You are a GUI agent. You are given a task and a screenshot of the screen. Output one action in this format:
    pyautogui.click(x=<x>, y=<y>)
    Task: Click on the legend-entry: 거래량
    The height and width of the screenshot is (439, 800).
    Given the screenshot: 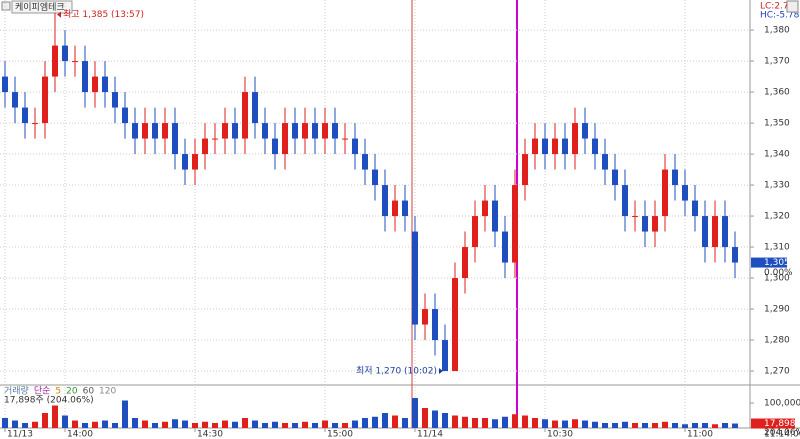 What is the action you would take?
    pyautogui.click(x=16, y=391)
    